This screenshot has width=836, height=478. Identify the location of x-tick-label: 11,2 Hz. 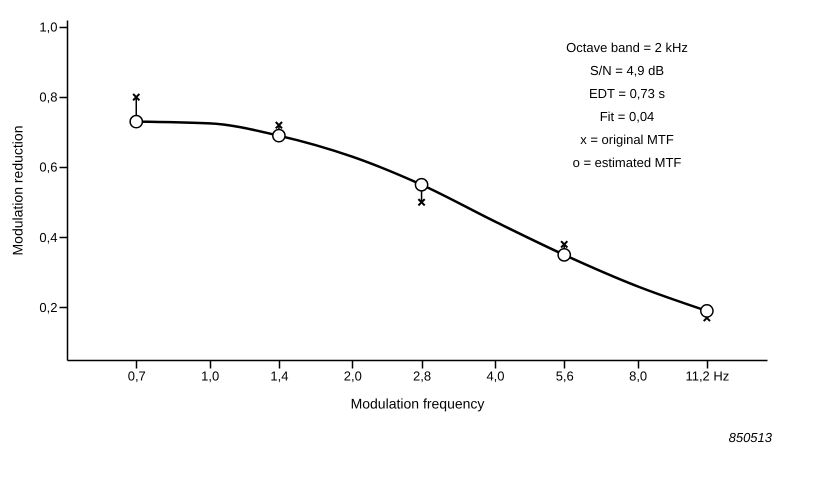
(707, 376).